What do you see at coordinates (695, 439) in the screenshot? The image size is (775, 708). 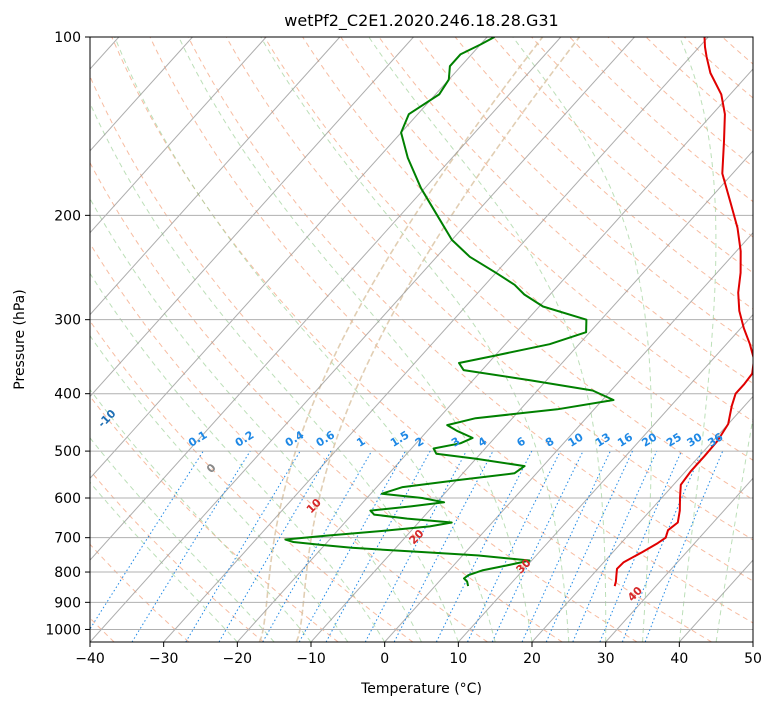 I see `mixing-ratio-label: 30` at bounding box center [695, 439].